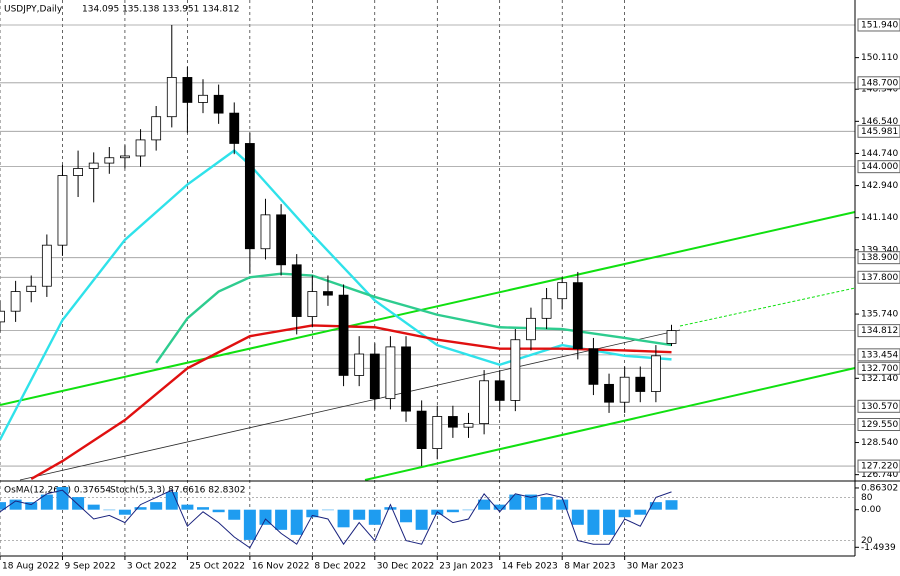 The height and width of the screenshot is (576, 900). Describe the element at coordinates (867, 498) in the screenshot. I see `y2-tick-label: 80` at that location.